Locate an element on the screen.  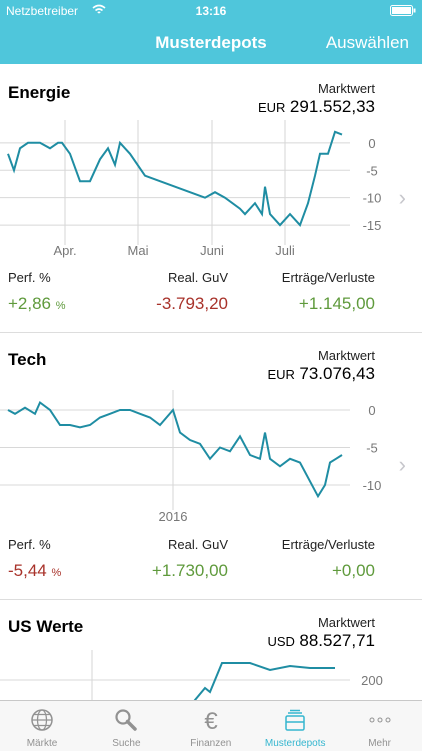
x-tick-label: 2016 is located at coordinates (173, 516).